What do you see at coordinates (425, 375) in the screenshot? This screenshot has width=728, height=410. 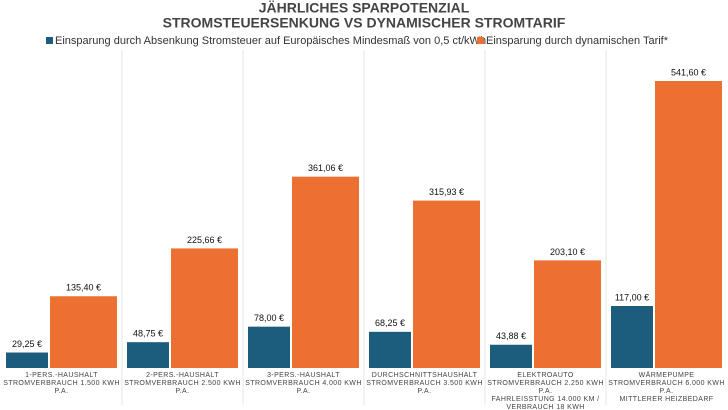 I see `x-tick-label: DURCHSCHNITTSHAUSHALT` at bounding box center [425, 375].